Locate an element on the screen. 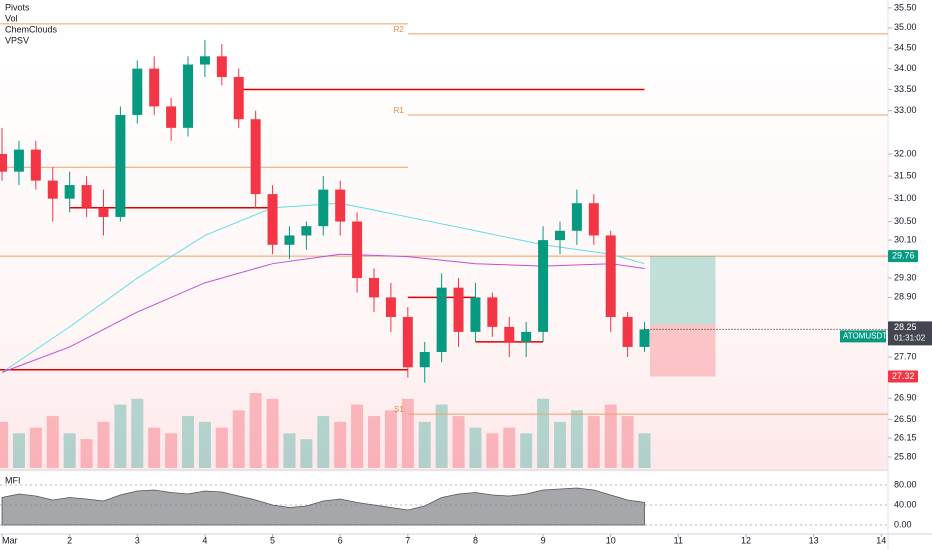  stop-tag: 27.32 is located at coordinates (903, 376).